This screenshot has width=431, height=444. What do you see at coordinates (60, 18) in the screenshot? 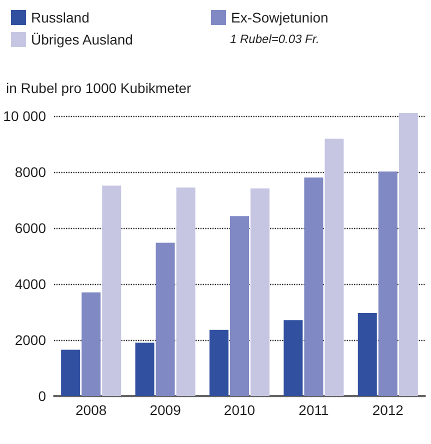
I see `legend-label: Russland` at bounding box center [60, 18].